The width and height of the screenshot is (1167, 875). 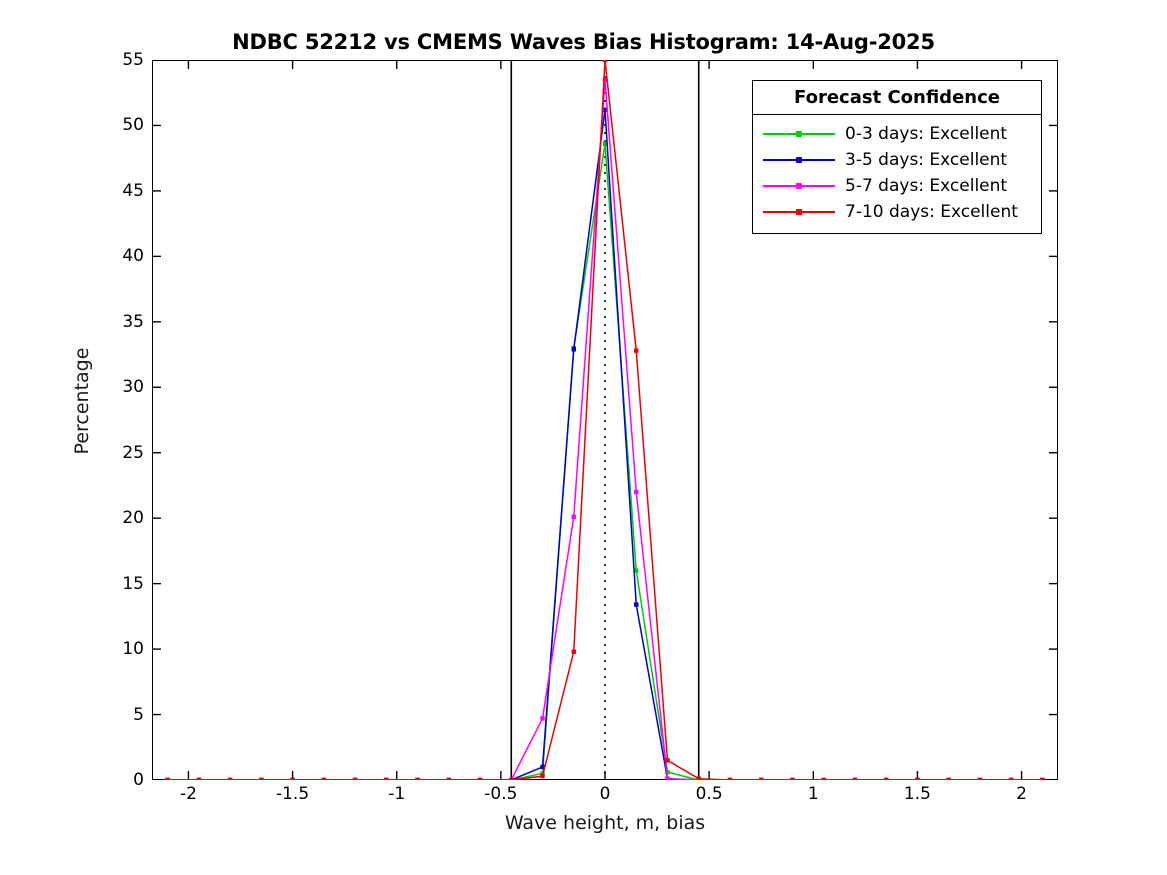 What do you see at coordinates (133, 60) in the screenshot?
I see `y-tick-label: 55` at bounding box center [133, 60].